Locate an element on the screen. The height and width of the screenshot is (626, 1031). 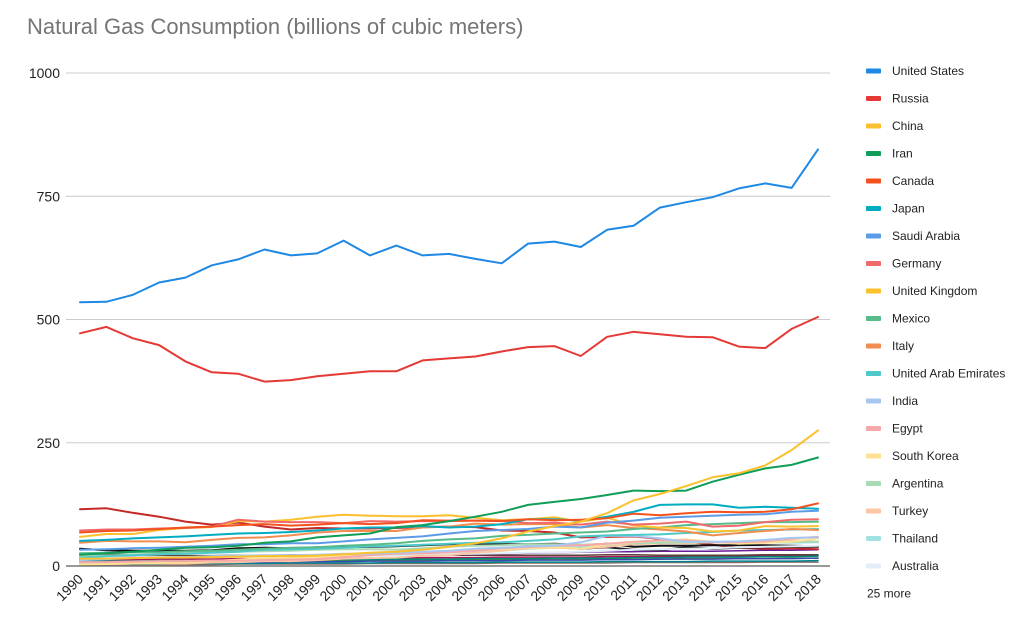
legend-label: India is located at coordinates (905, 401).